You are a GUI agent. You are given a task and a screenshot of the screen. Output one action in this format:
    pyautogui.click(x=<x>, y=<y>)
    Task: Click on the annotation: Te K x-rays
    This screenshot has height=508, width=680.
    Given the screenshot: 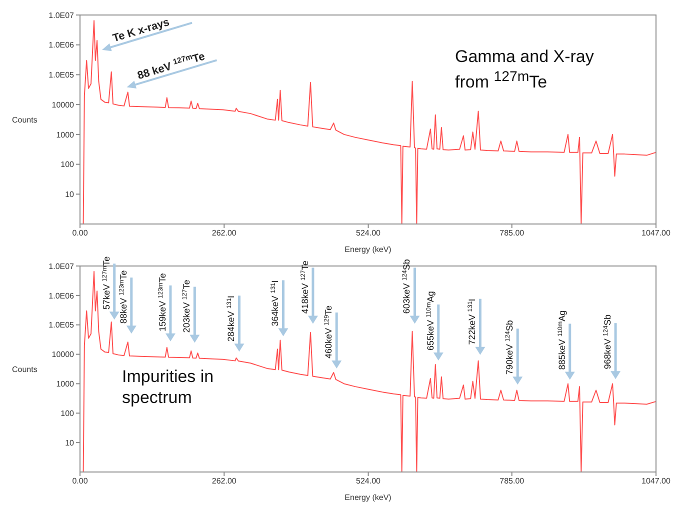 What is the action you would take?
    pyautogui.click(x=141, y=30)
    